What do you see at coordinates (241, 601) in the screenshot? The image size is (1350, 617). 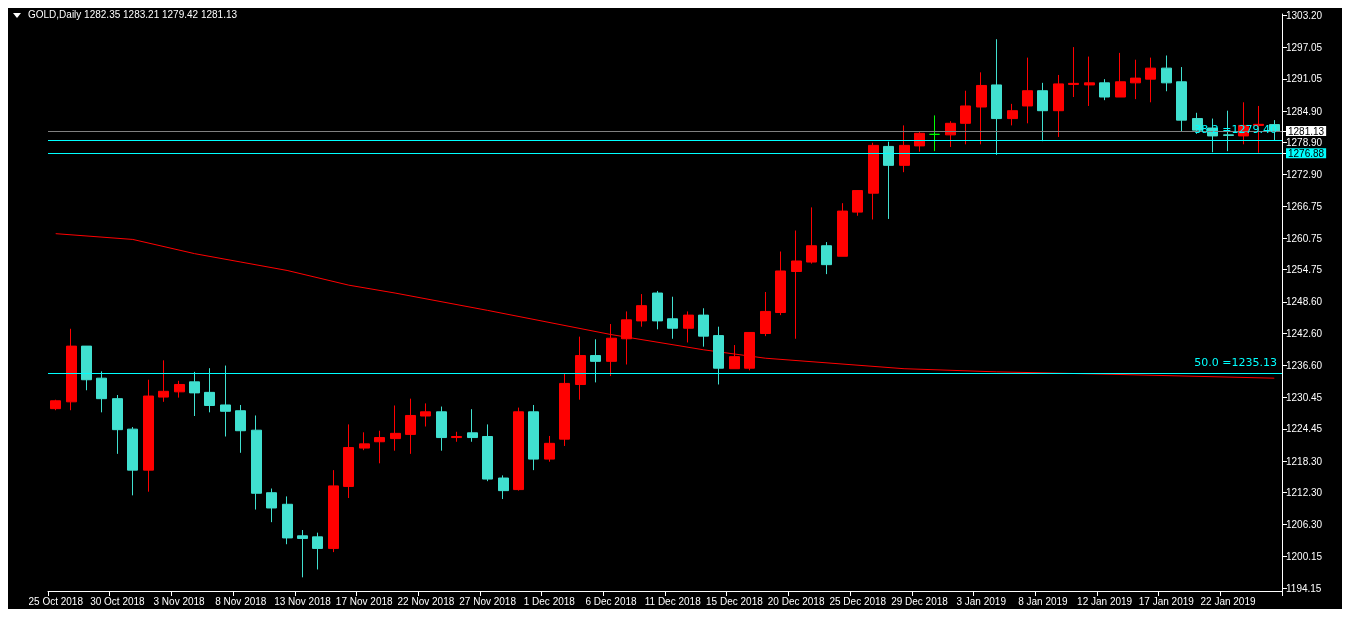 I see `x-tick-label: 8 Nov 2018` at bounding box center [241, 601].